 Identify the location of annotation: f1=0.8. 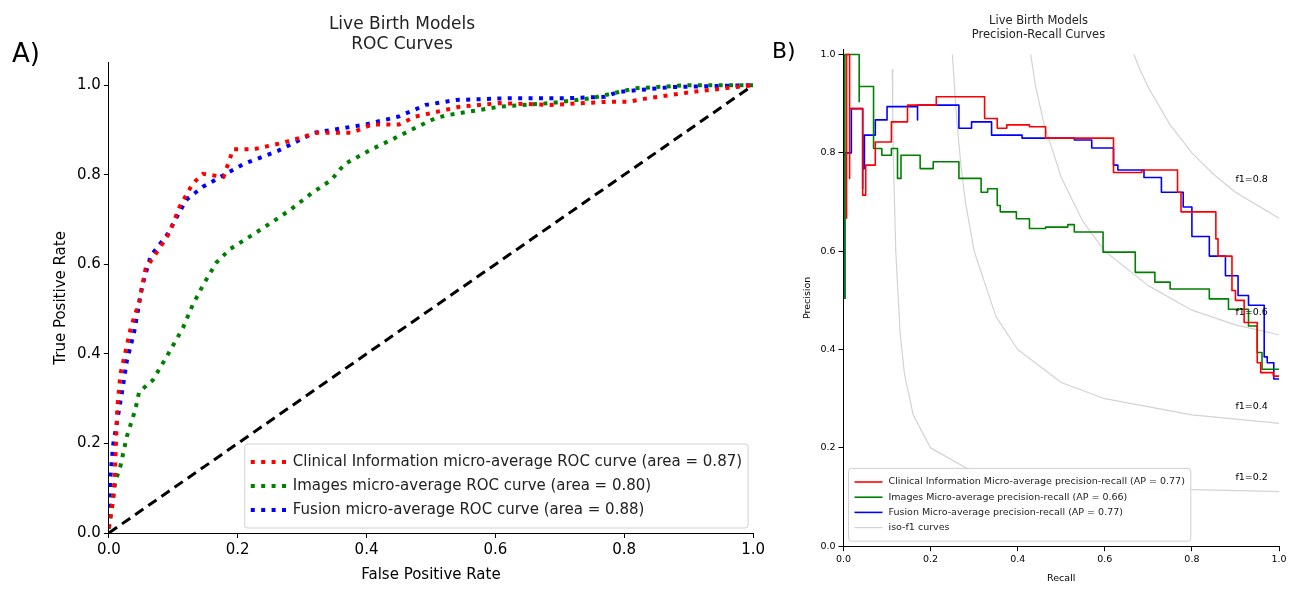
(1251, 178).